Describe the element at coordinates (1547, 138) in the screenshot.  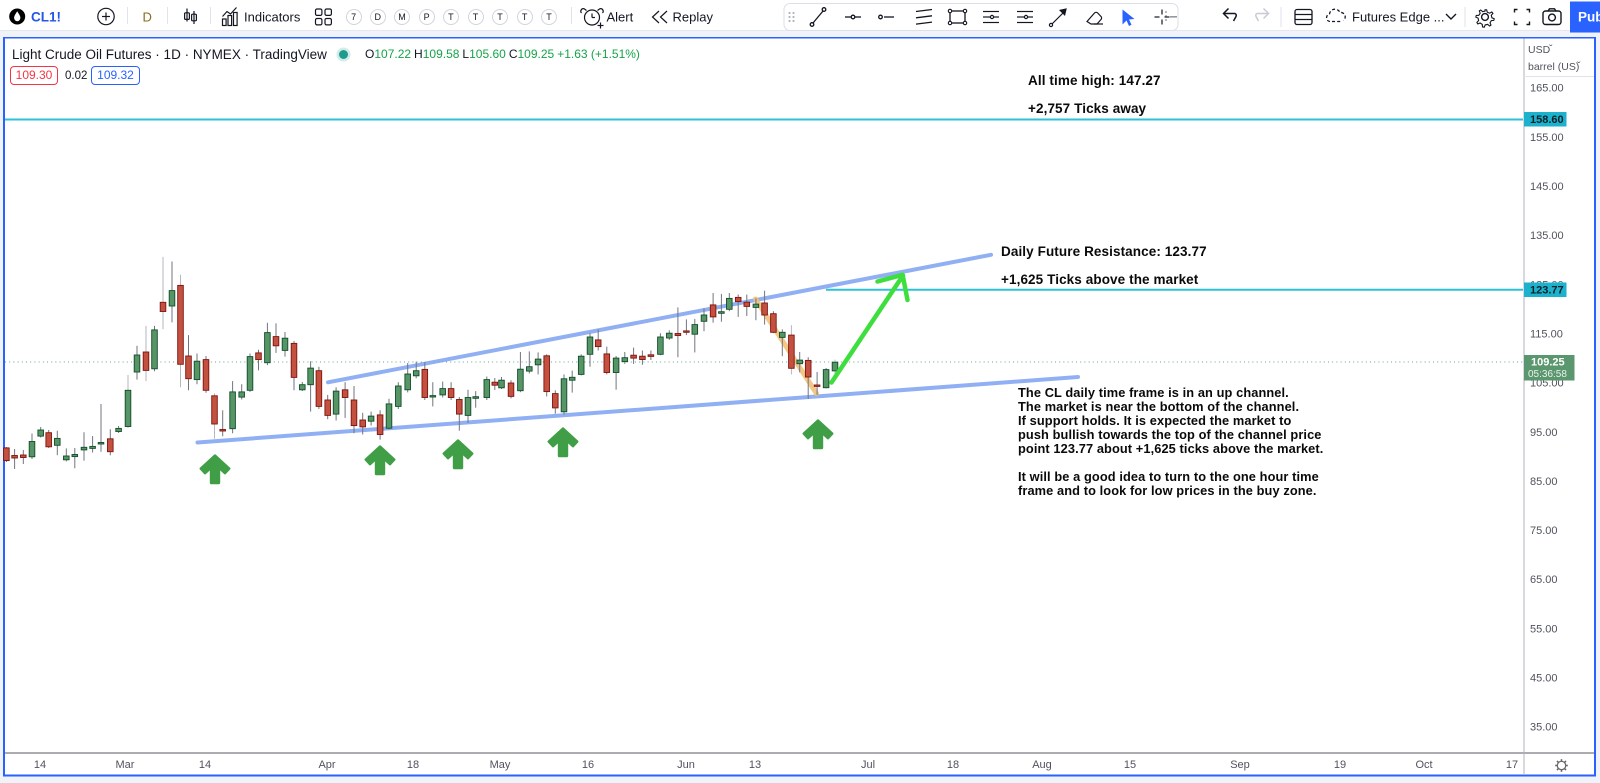
I see `svg-text: 155.00` at that location.